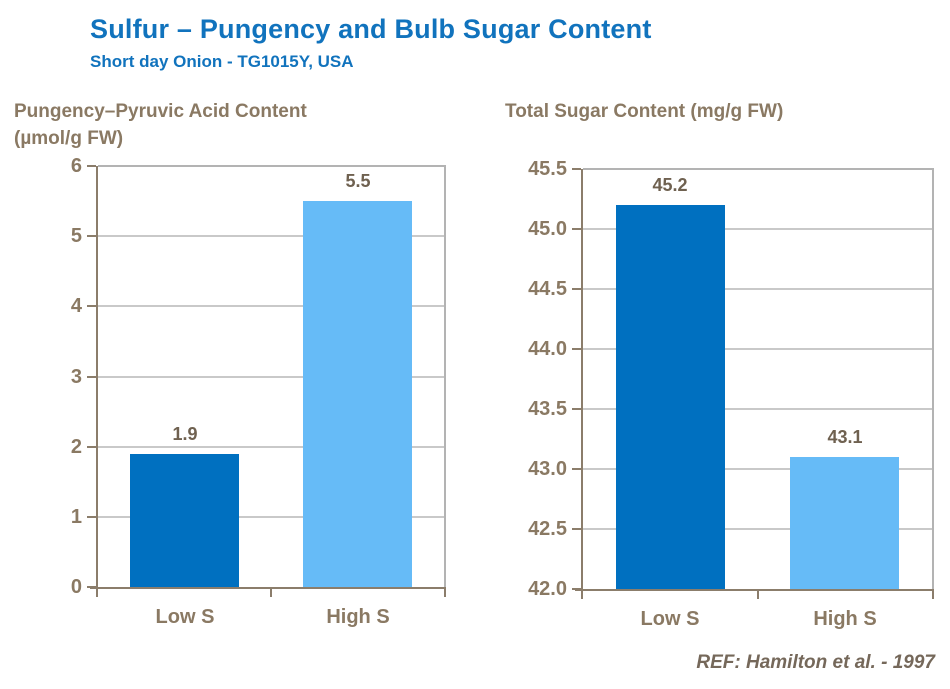  Describe the element at coordinates (69, 138) in the screenshot. I see `pungency-chart-unit-line: (µmol/g FW)` at that location.